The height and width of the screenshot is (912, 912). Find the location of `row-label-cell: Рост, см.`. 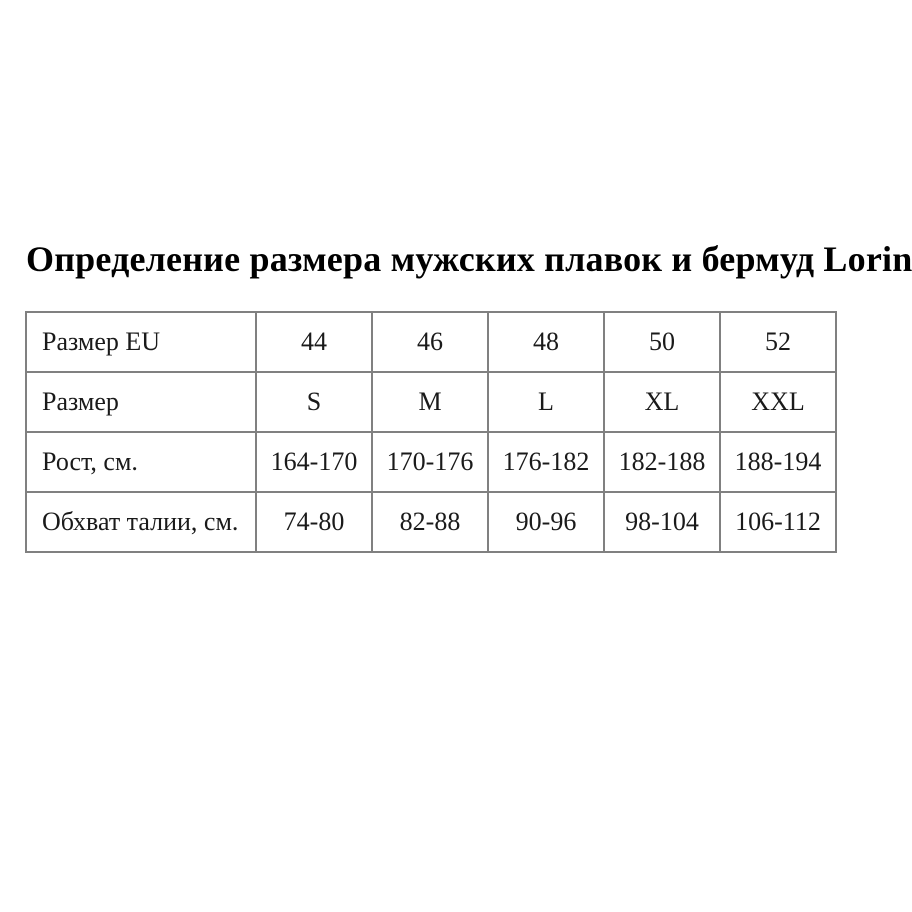

row-label-cell: Рост, см. is located at coordinates (141, 462).